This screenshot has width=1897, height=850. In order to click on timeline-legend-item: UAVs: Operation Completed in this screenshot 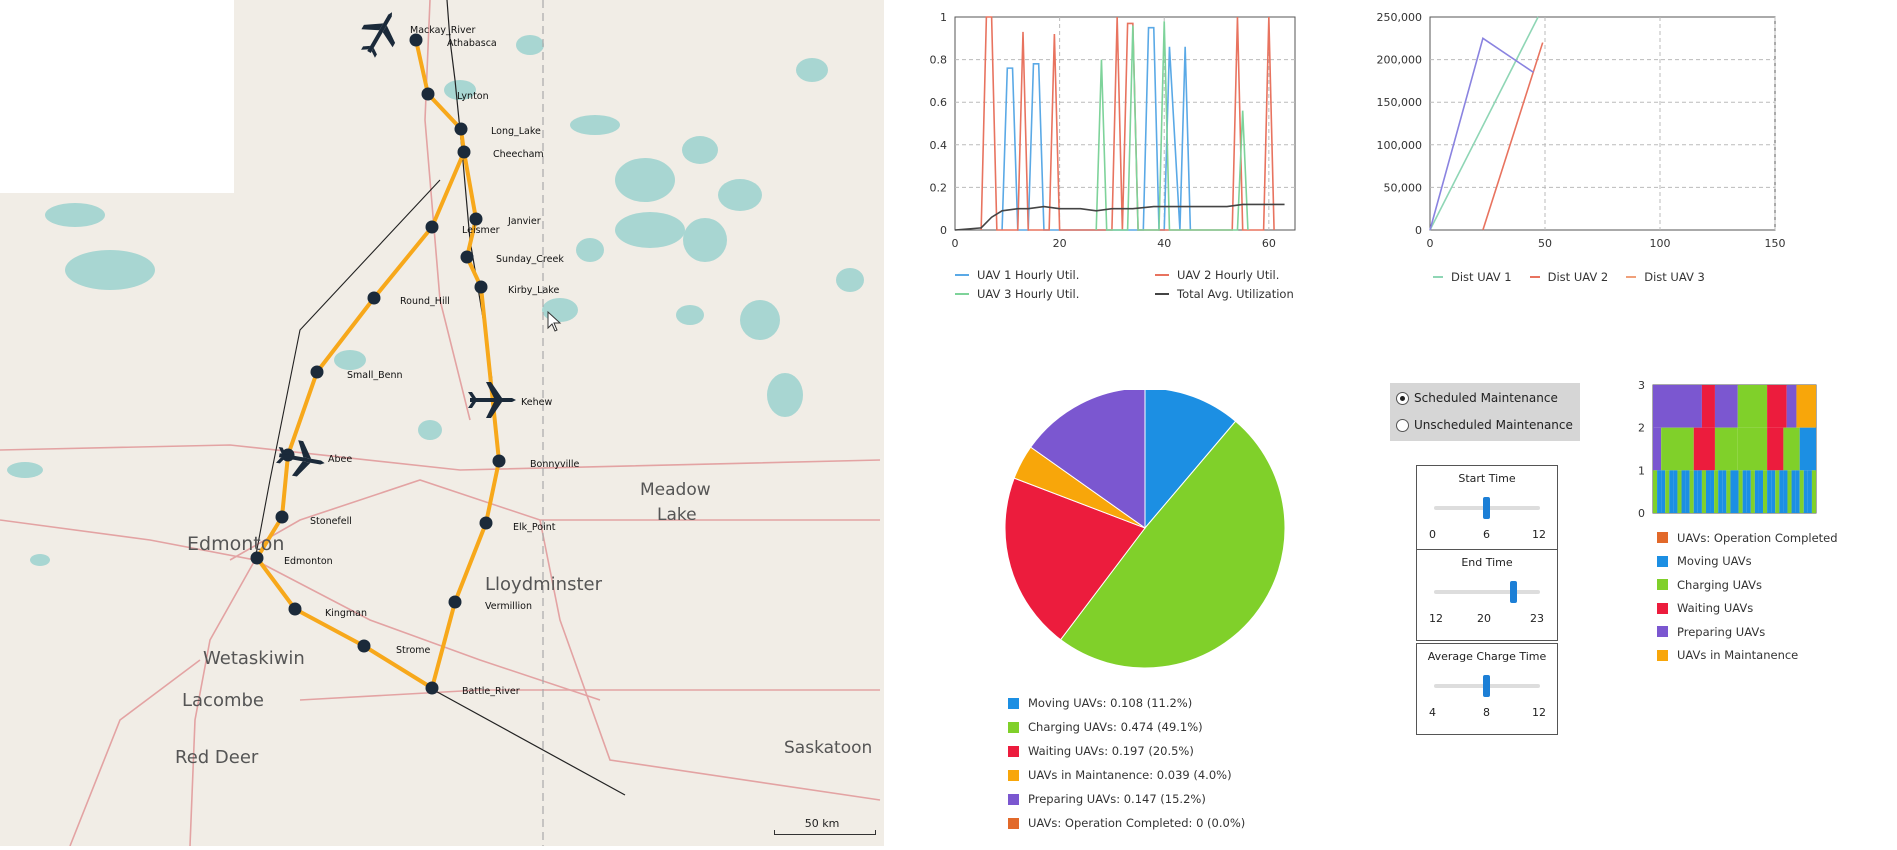, I will do `click(1747, 538)`.